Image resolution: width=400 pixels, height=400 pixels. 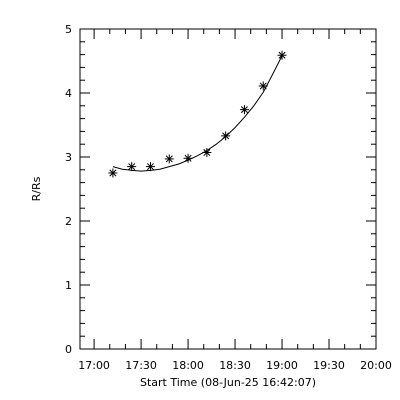 What do you see at coordinates (68, 29) in the screenshot?
I see `y-tick-label: 5` at bounding box center [68, 29].